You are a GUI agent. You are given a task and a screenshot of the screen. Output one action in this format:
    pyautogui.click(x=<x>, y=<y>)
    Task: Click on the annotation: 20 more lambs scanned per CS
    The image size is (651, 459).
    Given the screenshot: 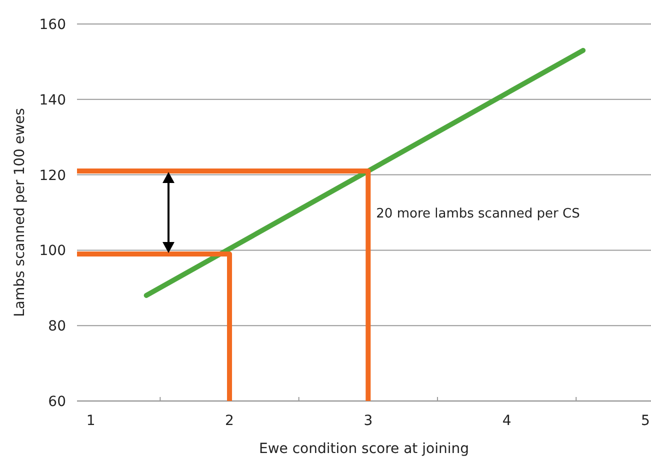 What is the action you would take?
    pyautogui.click(x=478, y=214)
    